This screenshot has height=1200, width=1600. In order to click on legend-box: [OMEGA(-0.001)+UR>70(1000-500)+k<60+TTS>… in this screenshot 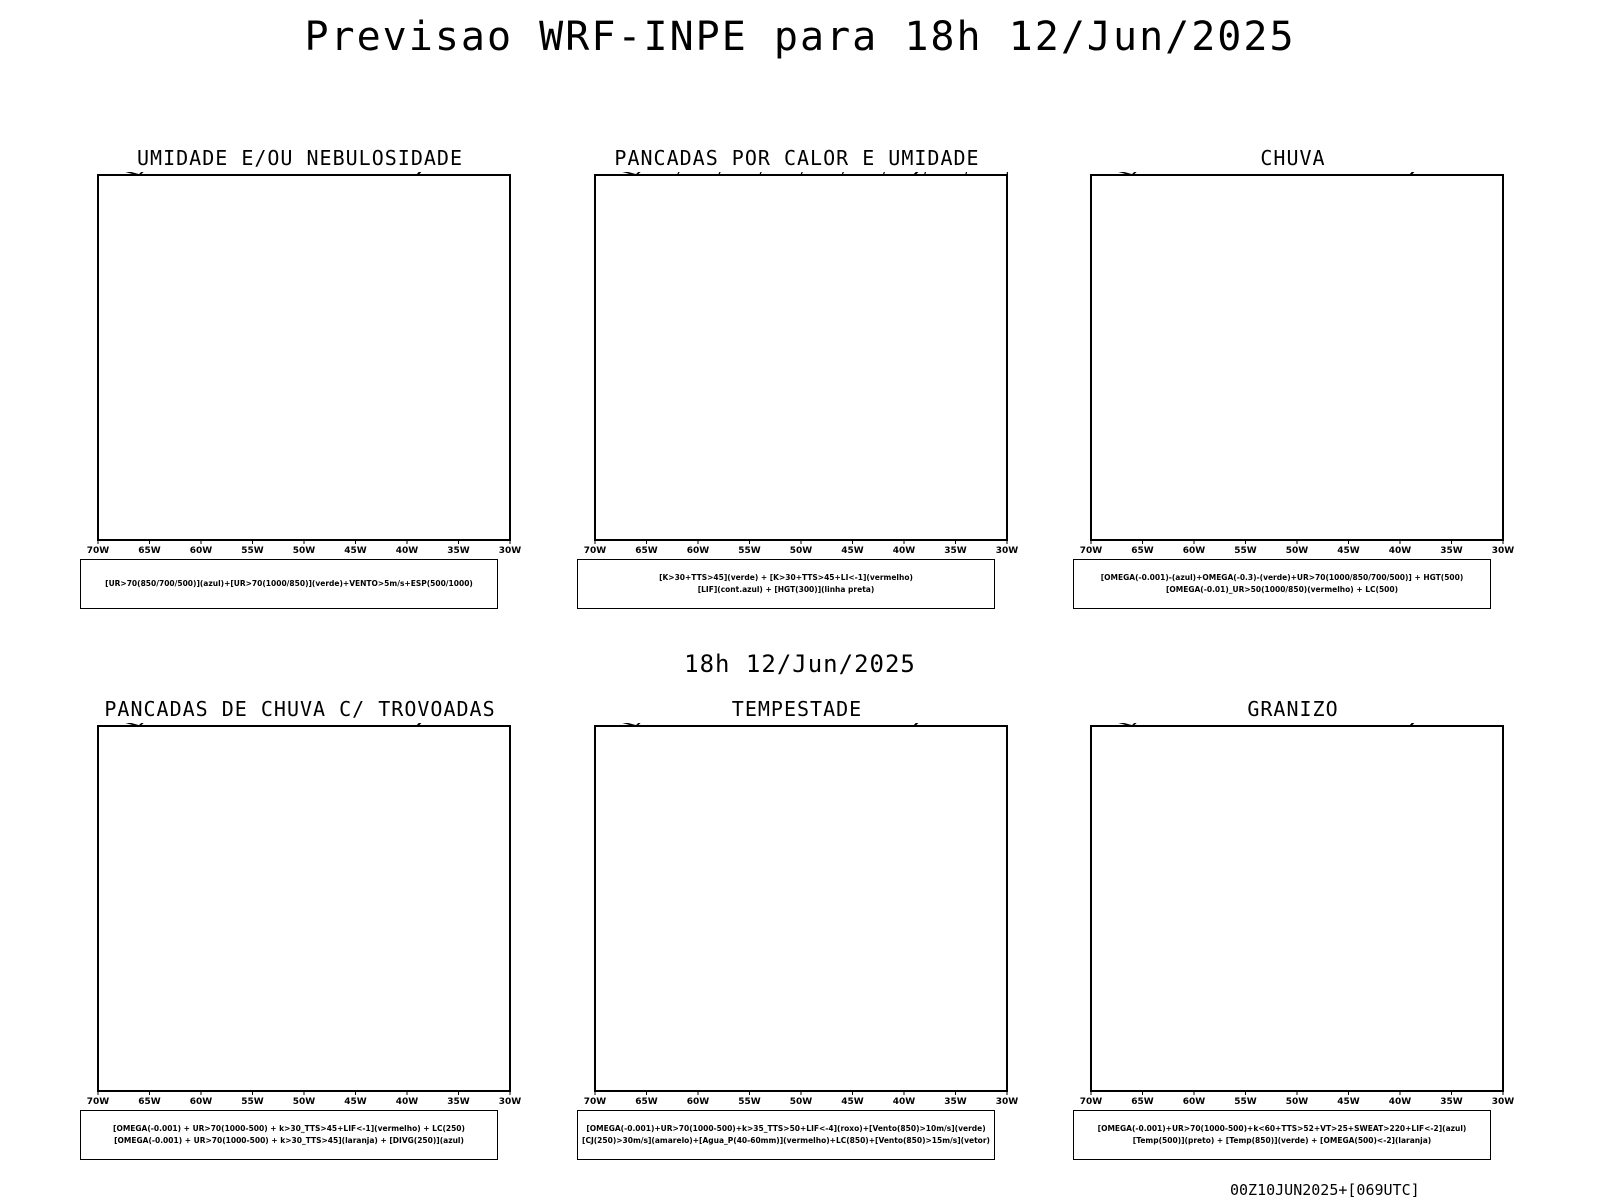, I will do `click(1282, 1135)`.